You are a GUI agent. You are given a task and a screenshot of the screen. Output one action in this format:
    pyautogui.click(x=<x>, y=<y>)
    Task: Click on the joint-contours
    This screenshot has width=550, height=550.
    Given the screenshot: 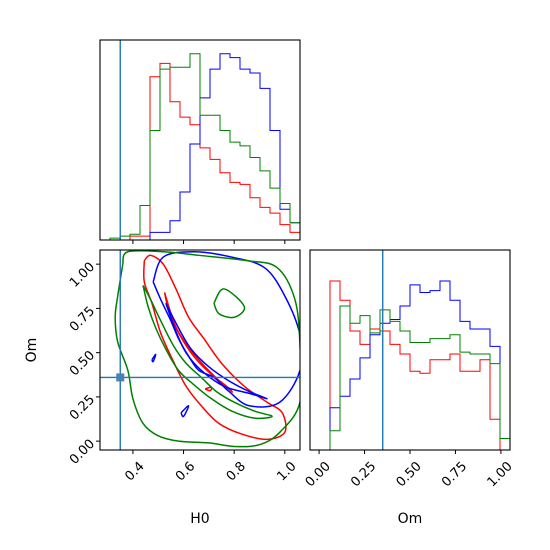 What is the action you would take?
    pyautogui.click(x=207, y=349)
    